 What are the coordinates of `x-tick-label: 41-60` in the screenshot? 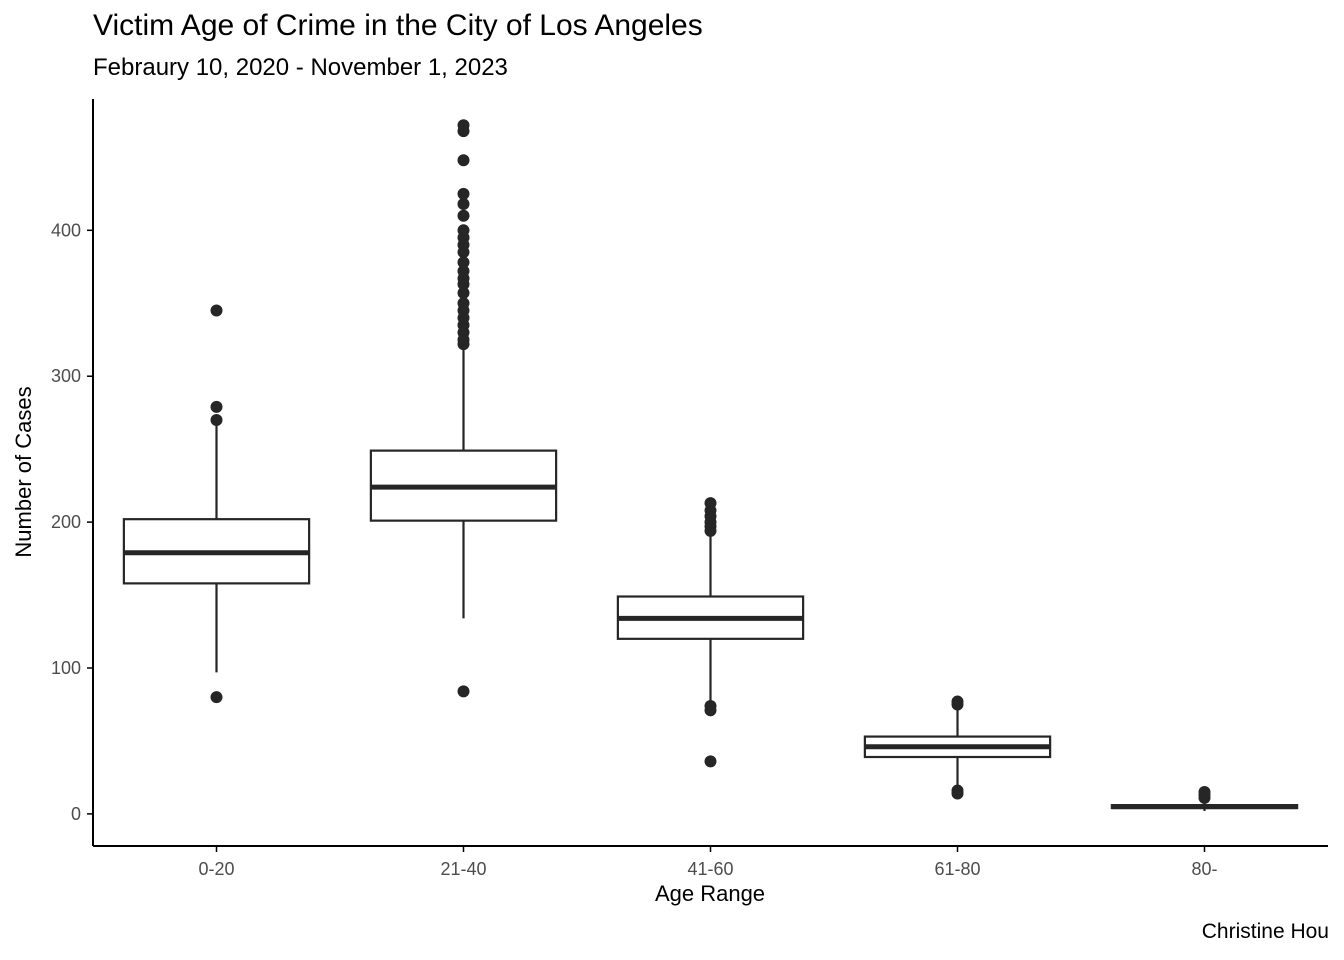 It's located at (710, 869).